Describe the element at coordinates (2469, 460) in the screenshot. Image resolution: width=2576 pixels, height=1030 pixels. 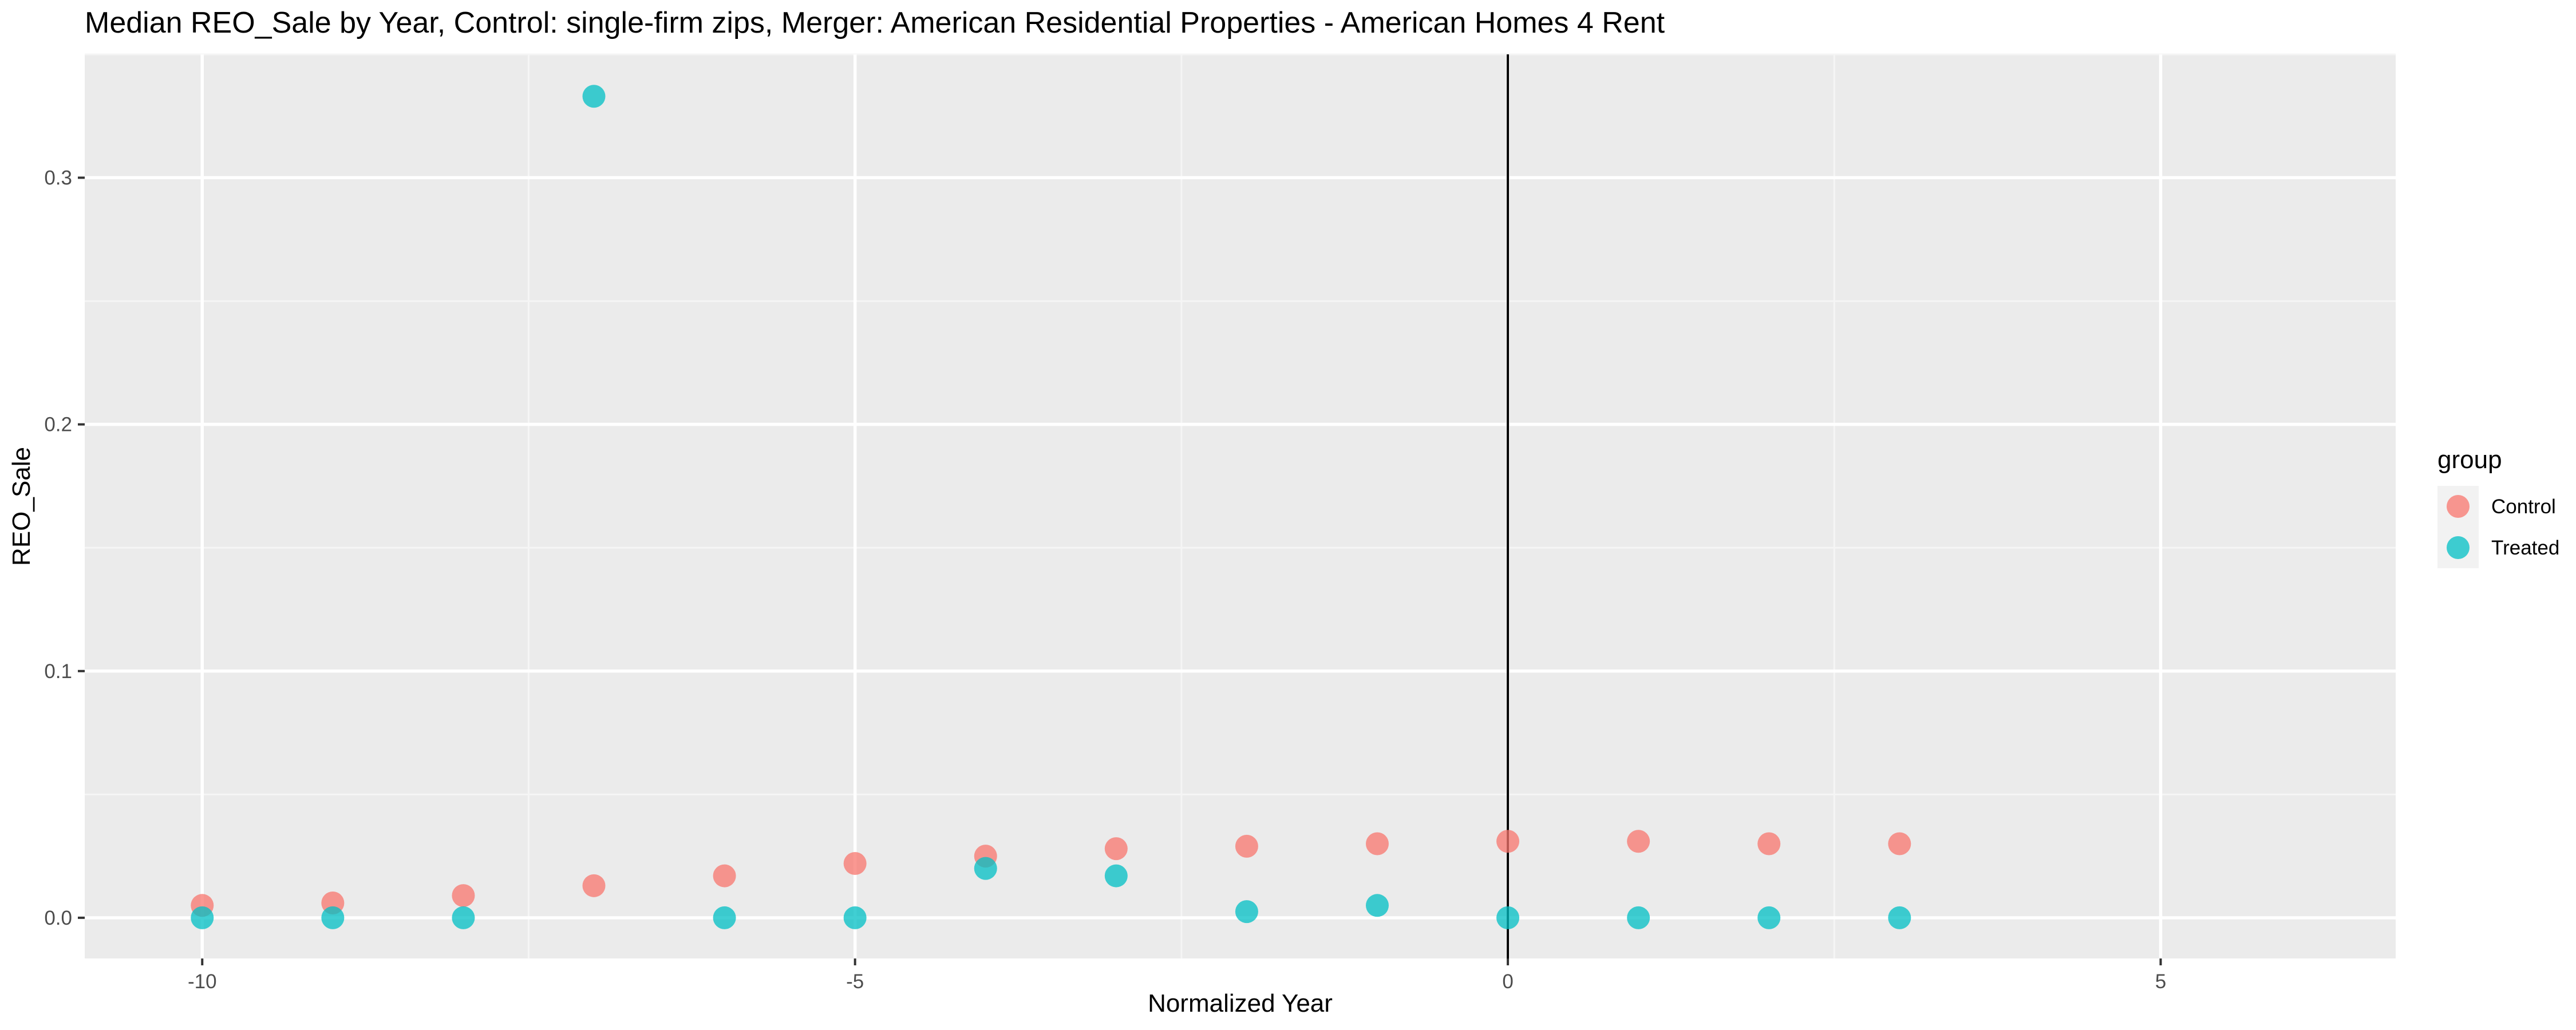
I see `legend-title: group` at that location.